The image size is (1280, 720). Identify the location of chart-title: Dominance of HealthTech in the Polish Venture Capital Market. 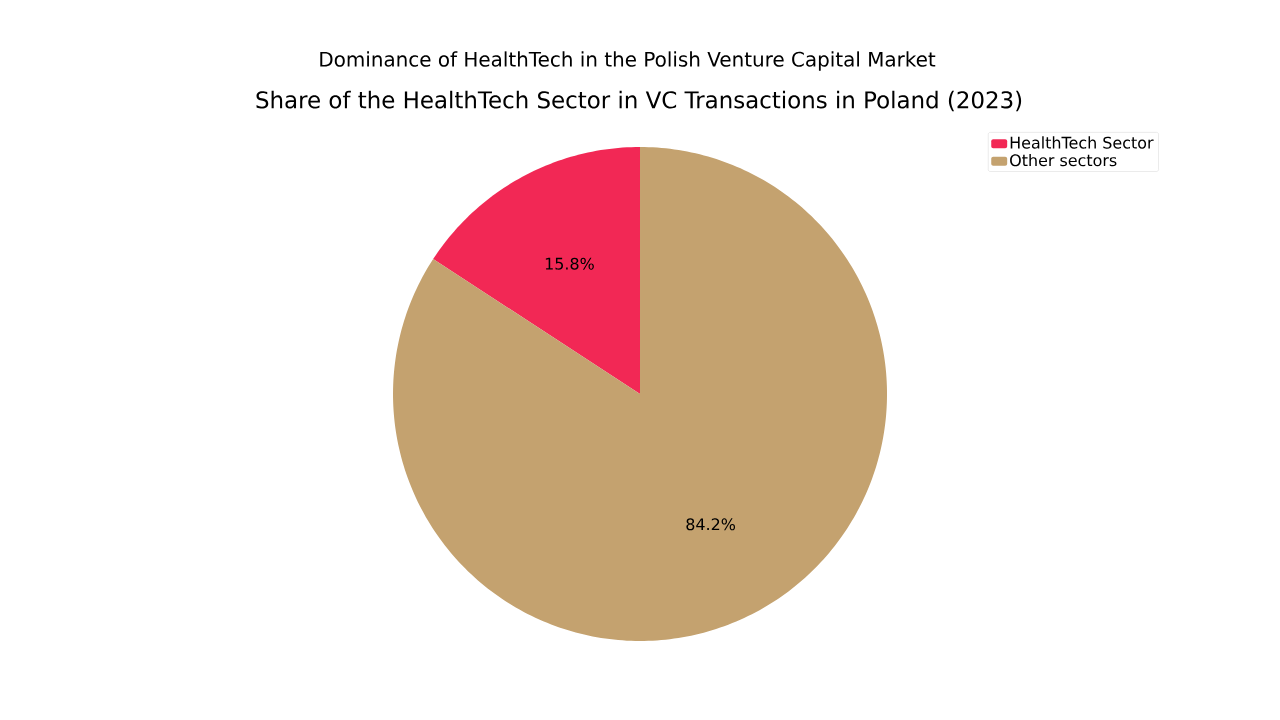
(628, 61).